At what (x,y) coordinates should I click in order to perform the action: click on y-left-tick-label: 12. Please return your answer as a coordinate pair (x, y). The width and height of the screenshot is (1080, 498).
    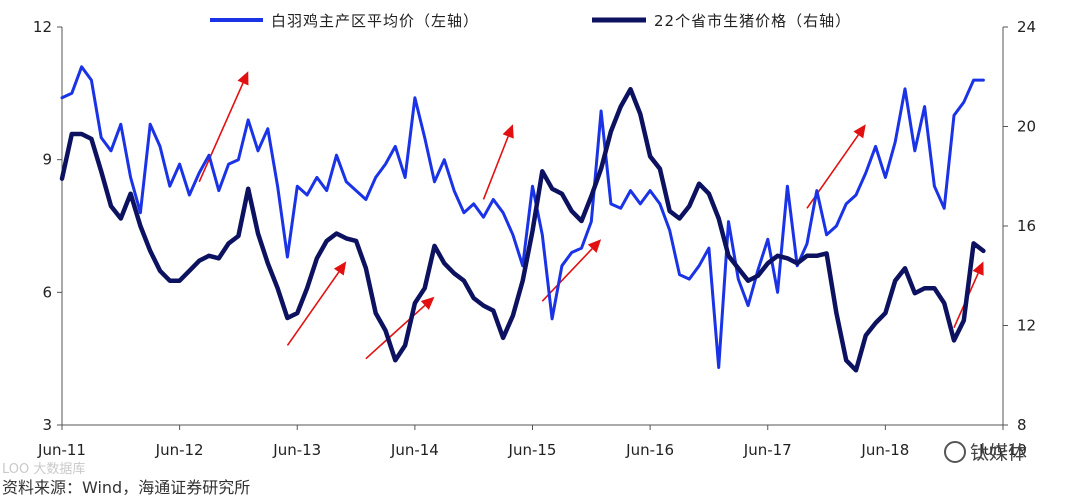
    Looking at the image, I should click on (42, 27).